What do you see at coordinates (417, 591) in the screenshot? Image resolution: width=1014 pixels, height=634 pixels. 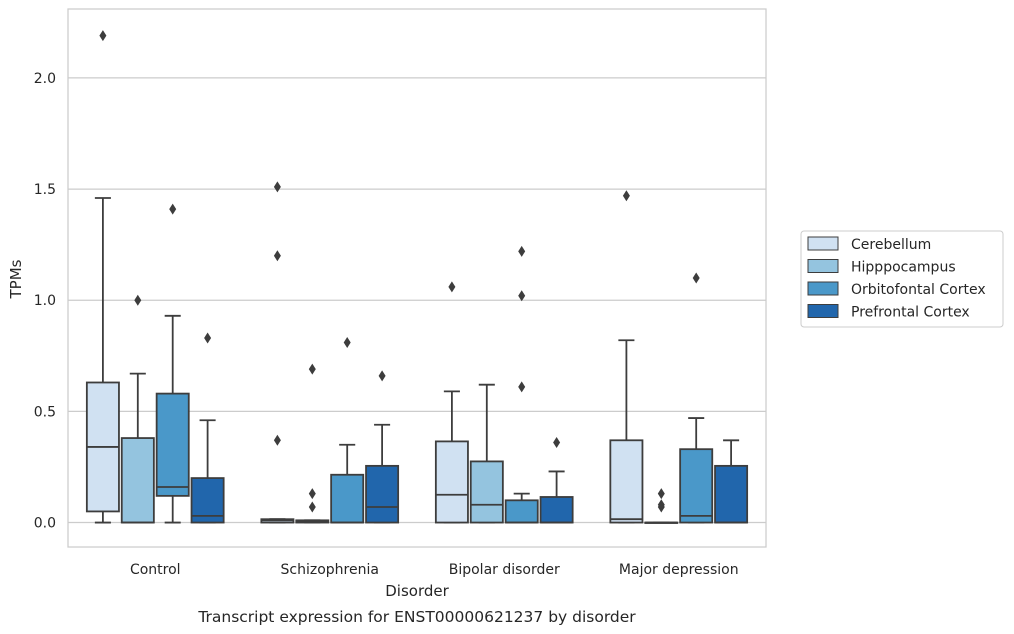 I see `x-axis-label: Disorder` at bounding box center [417, 591].